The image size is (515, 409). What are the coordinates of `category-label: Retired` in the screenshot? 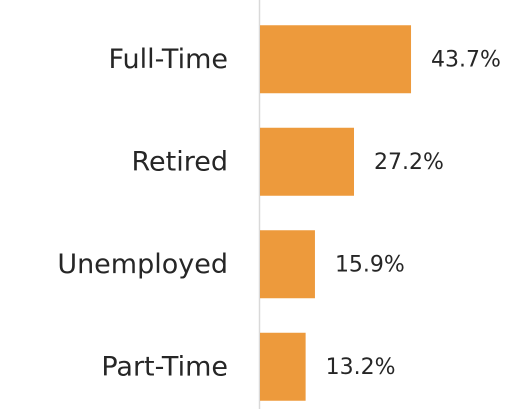 It's located at (179, 161).